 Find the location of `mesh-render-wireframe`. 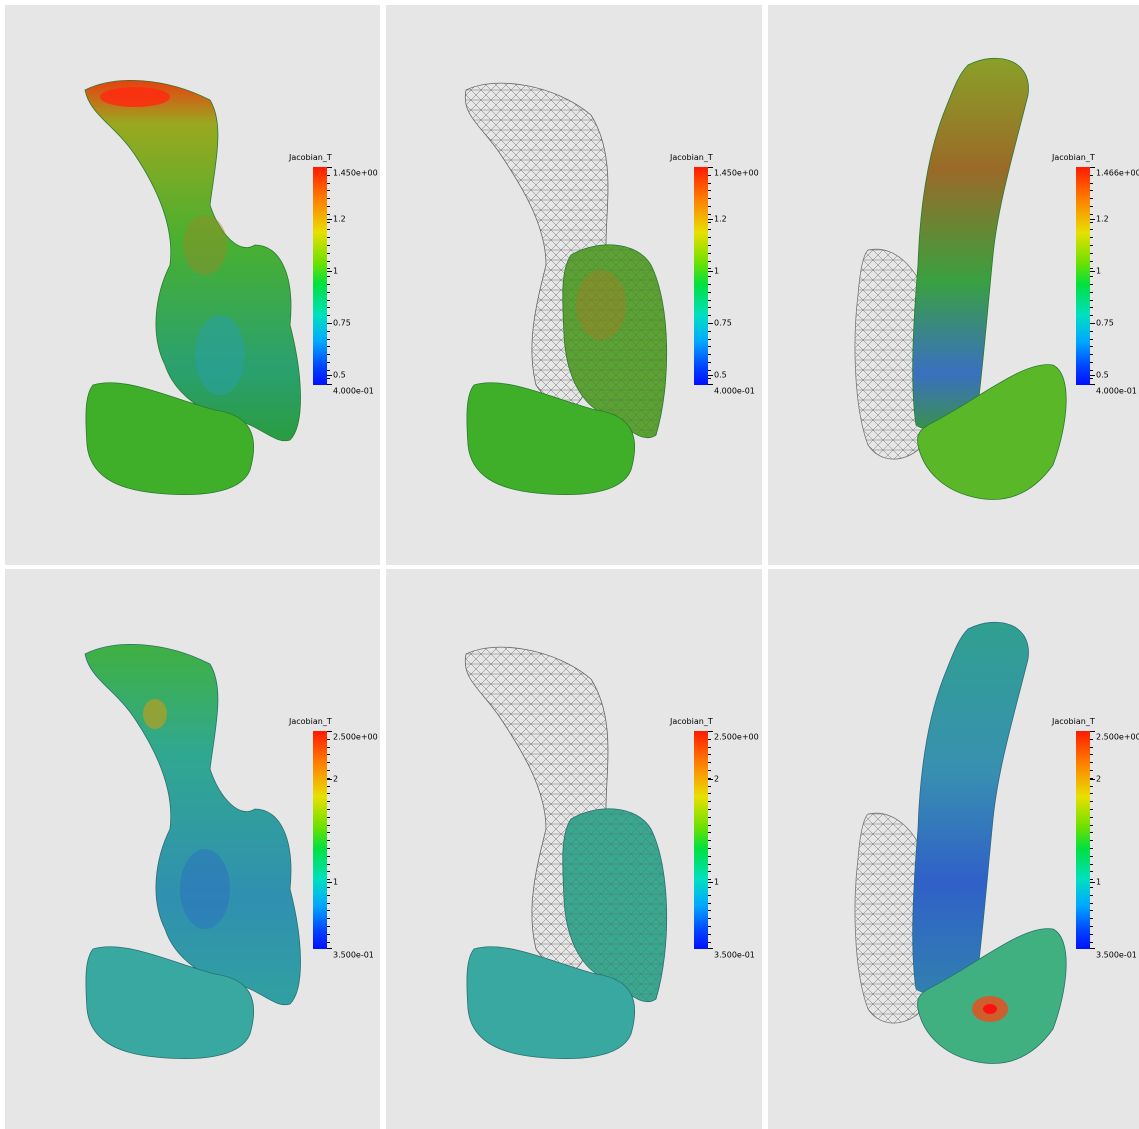

mesh-render-wireframe is located at coordinates (566, 288).